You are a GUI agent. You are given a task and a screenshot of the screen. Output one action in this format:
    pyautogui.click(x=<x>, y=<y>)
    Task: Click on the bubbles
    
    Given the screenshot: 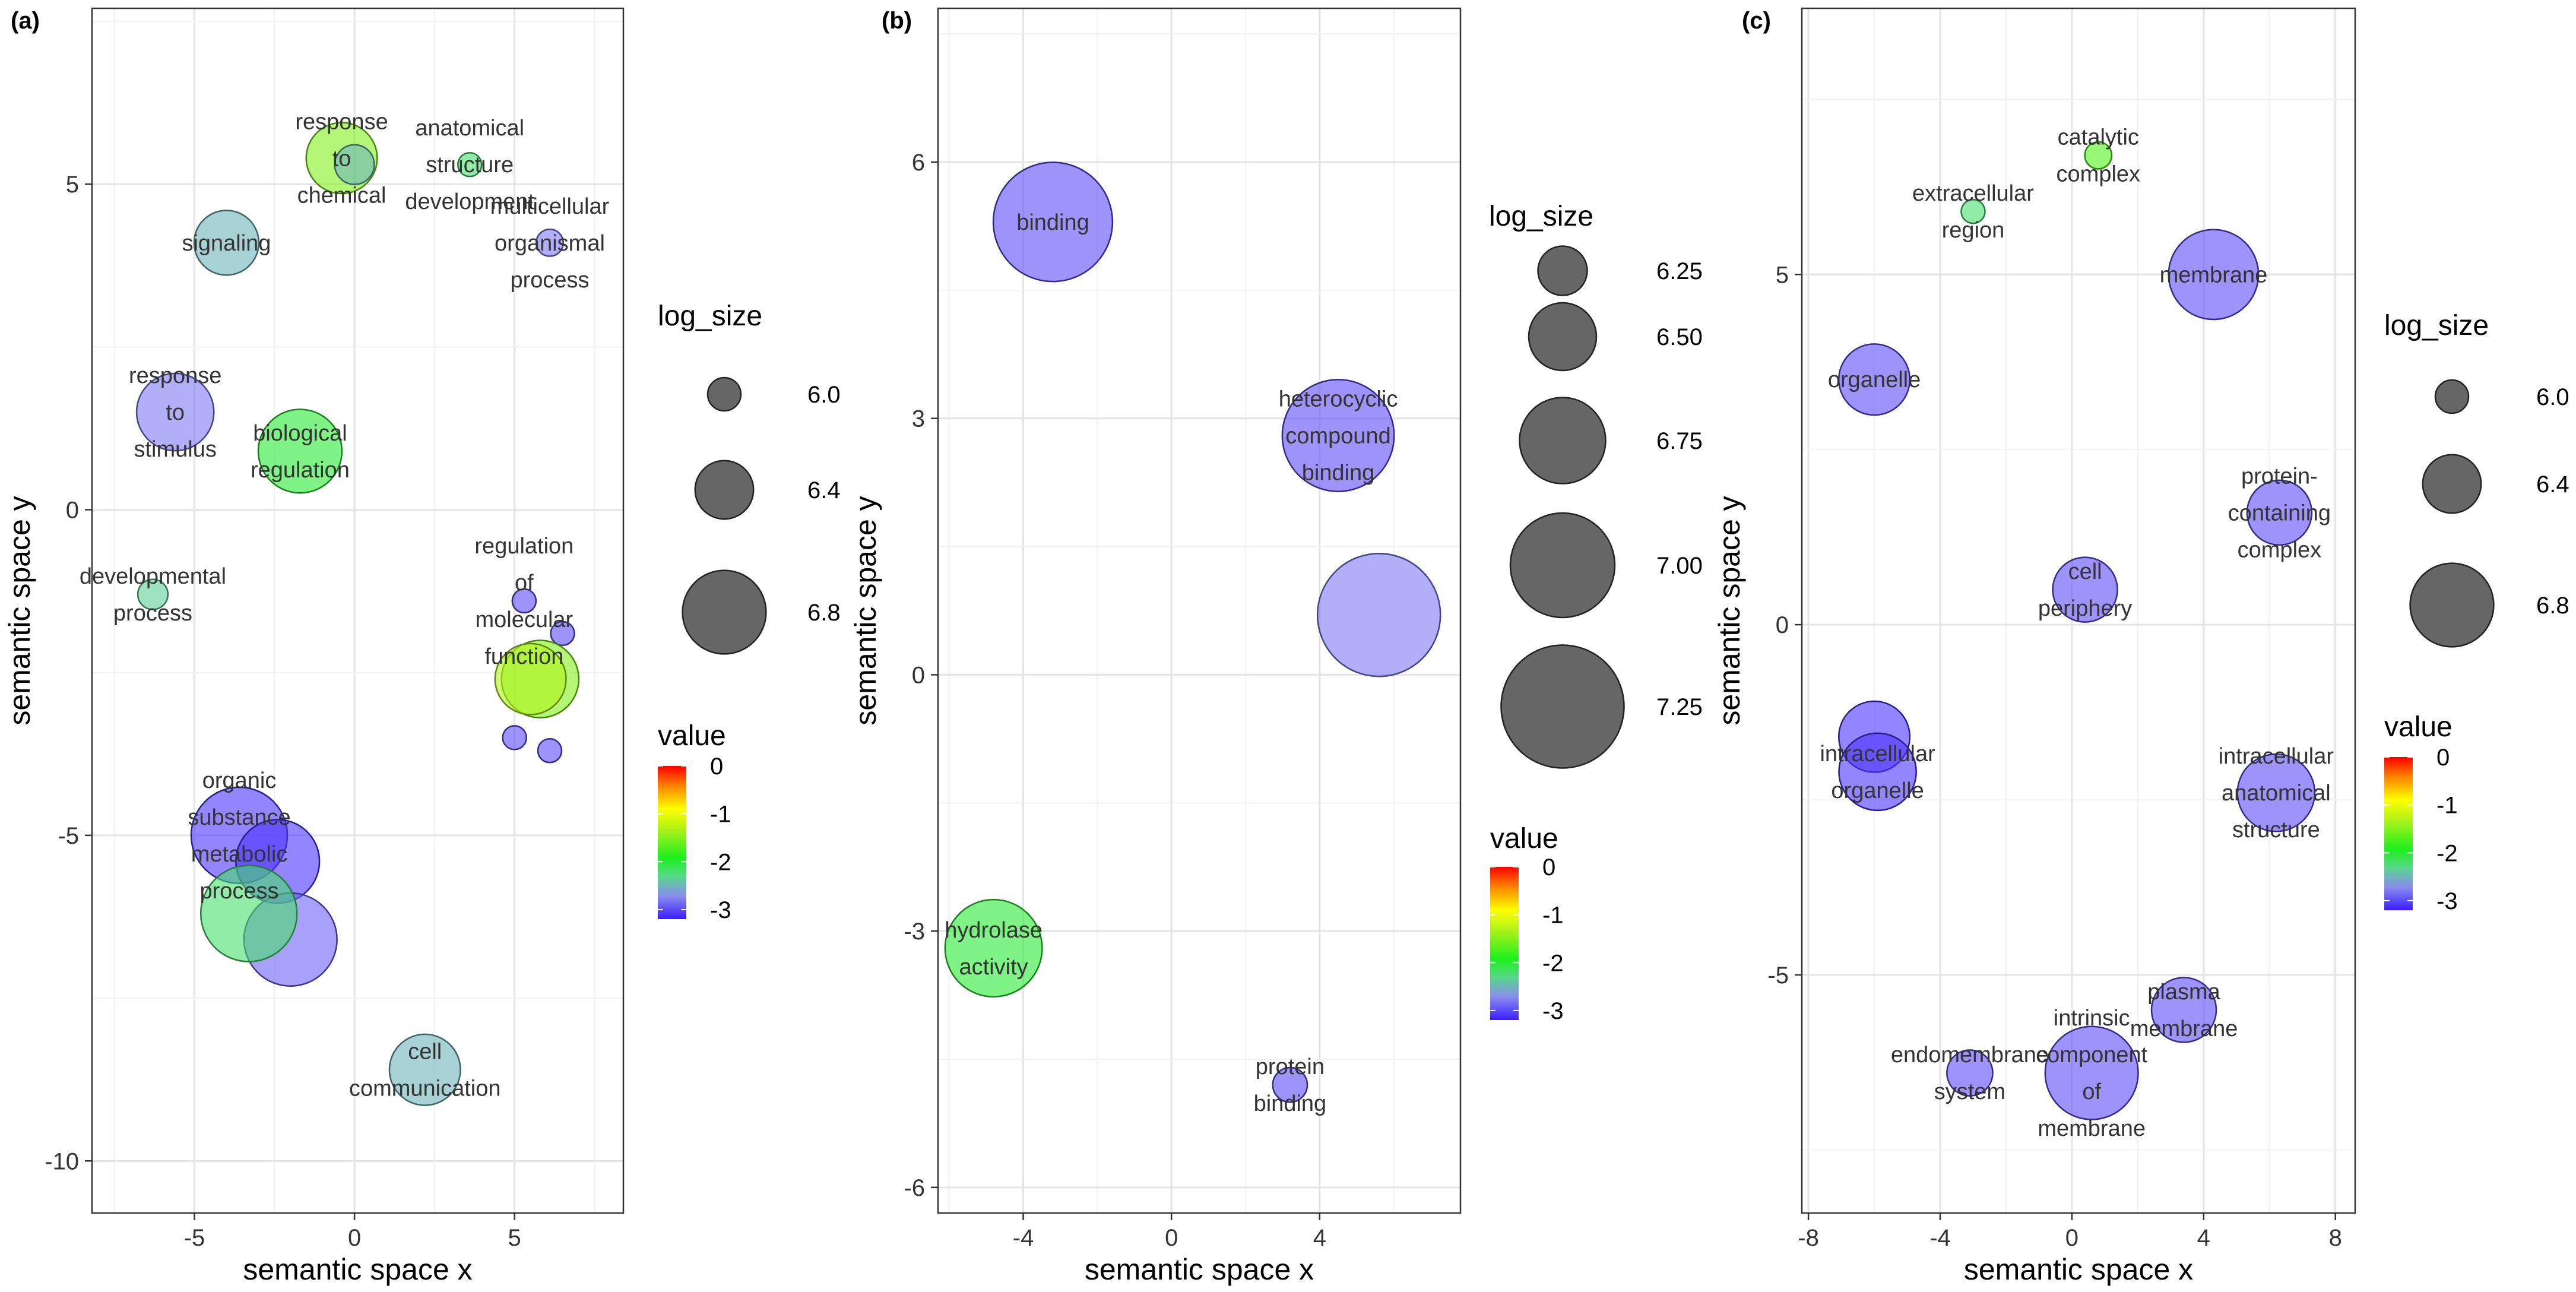 What is the action you would take?
    pyautogui.click(x=357, y=614)
    